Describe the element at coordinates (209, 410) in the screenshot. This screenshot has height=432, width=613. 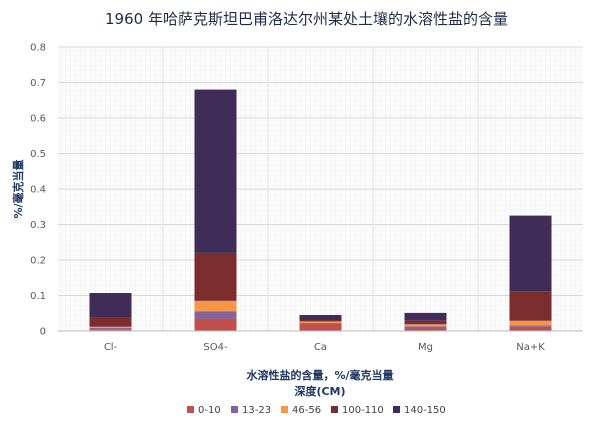
I see `legend-label: 0-10` at that location.